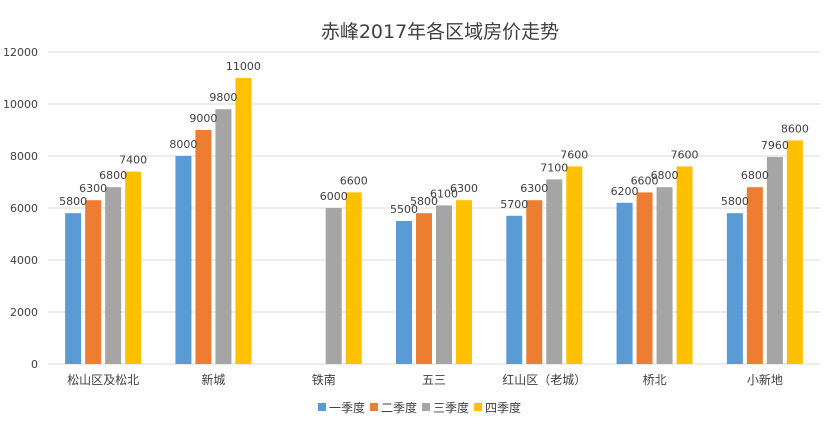 This screenshot has height=431, width=840. What do you see at coordinates (544, 379) in the screenshot?
I see `x-tick-label: 红山区（老城）` at bounding box center [544, 379].